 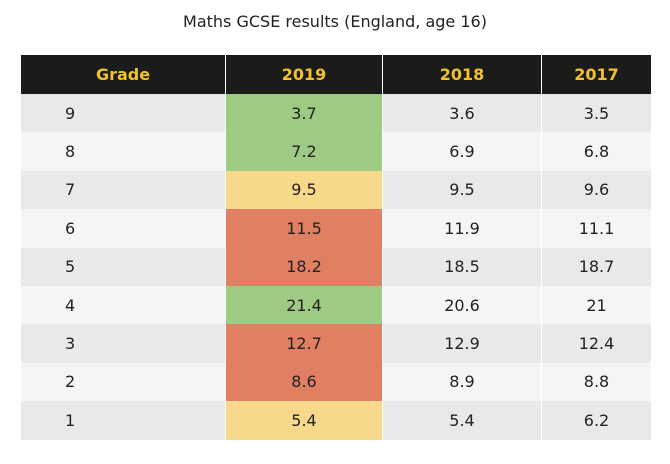 I want to click on table-row: 5 18.2 18.5 18.7, so click(x=336, y=266).